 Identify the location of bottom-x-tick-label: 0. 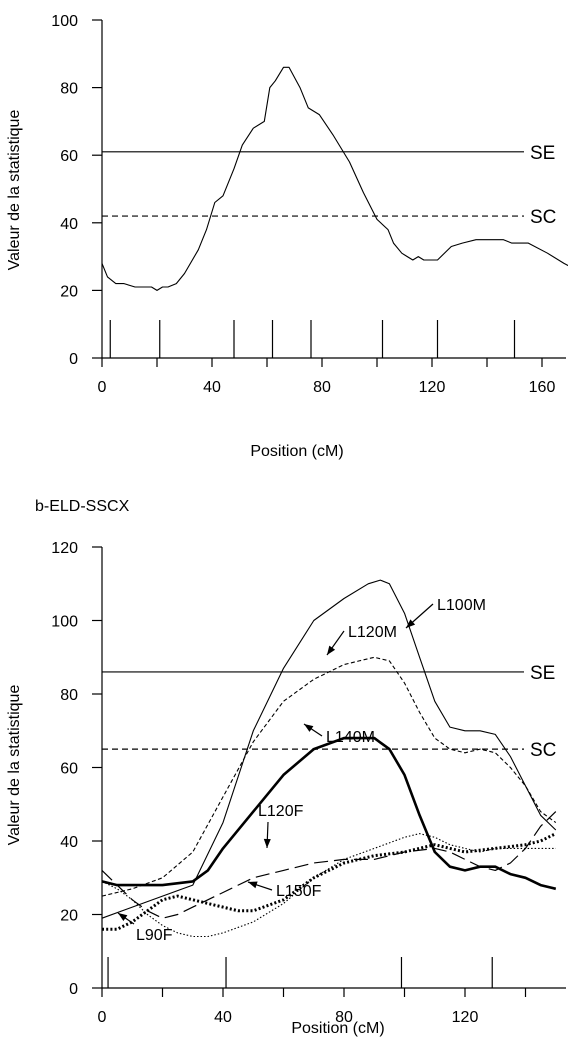
(102, 1017).